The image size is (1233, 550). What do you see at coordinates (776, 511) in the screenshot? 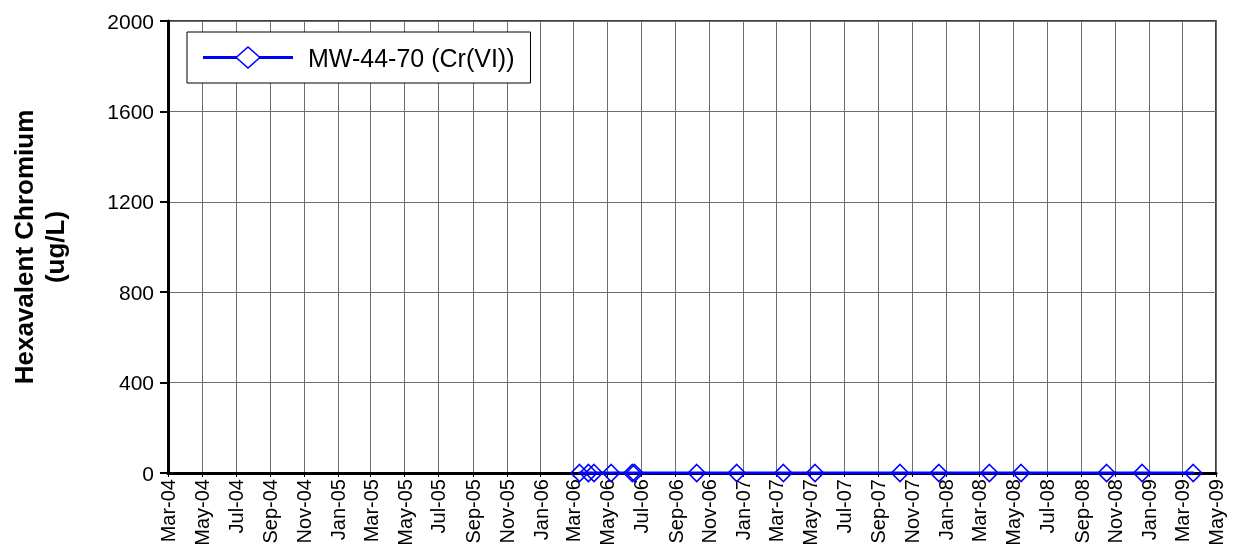
I see `x-tick-label: Mar-07` at bounding box center [776, 511].